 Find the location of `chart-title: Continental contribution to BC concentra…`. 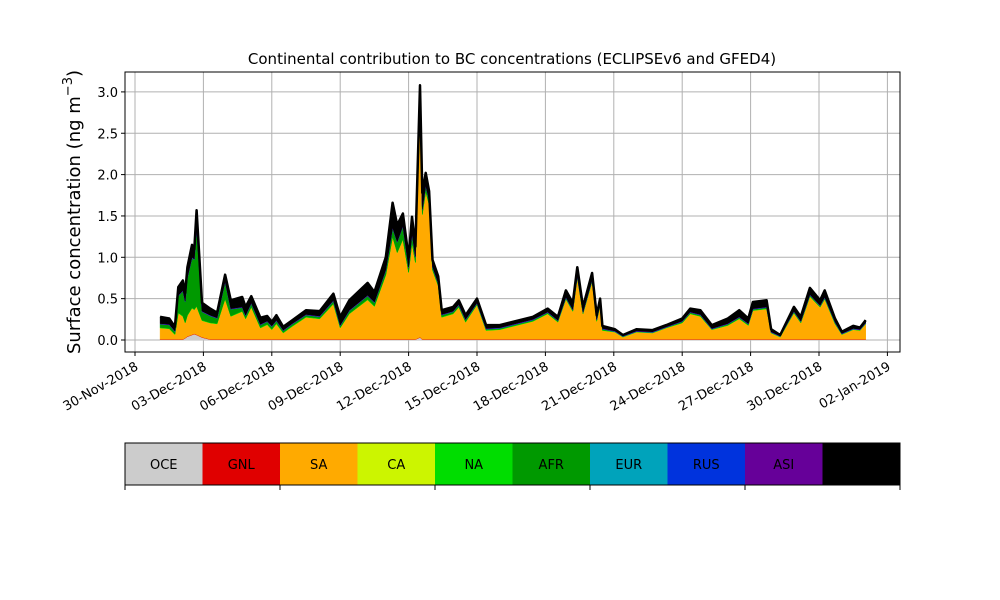

chart-title: Continental contribution to BC concentra… is located at coordinates (512, 59).